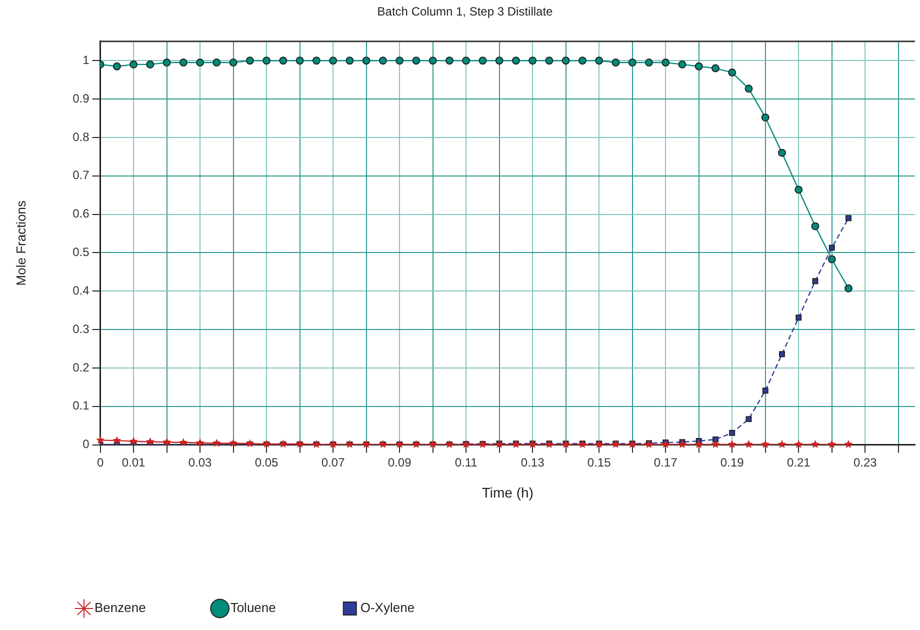 This screenshot has height=630, width=920. I want to click on x-axis-title: Time (h), so click(508, 492).